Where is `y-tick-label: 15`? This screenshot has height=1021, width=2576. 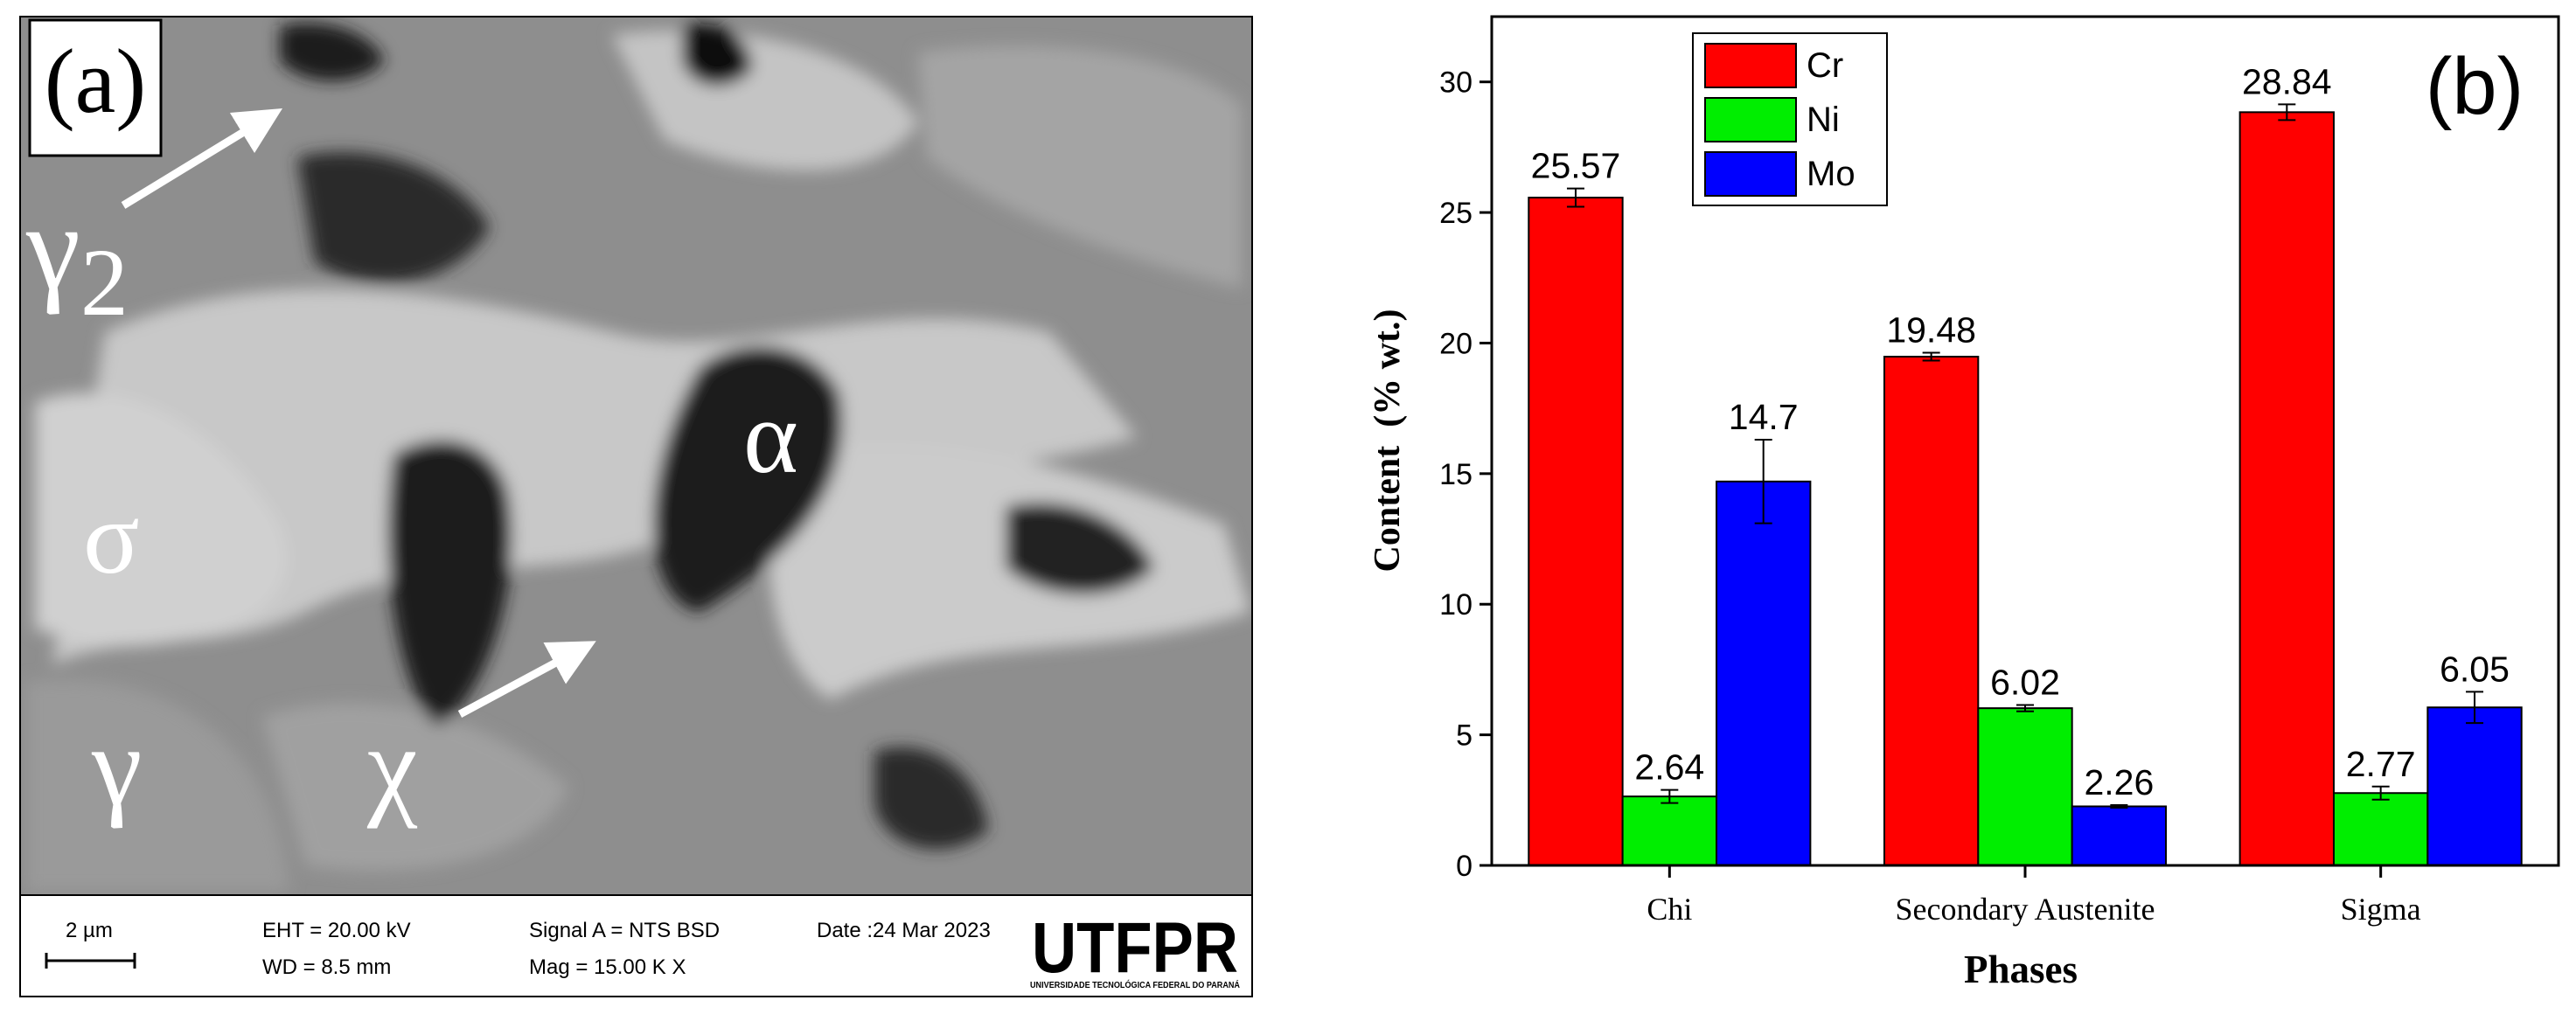
y-tick-label: 15 is located at coordinates (1455, 474).